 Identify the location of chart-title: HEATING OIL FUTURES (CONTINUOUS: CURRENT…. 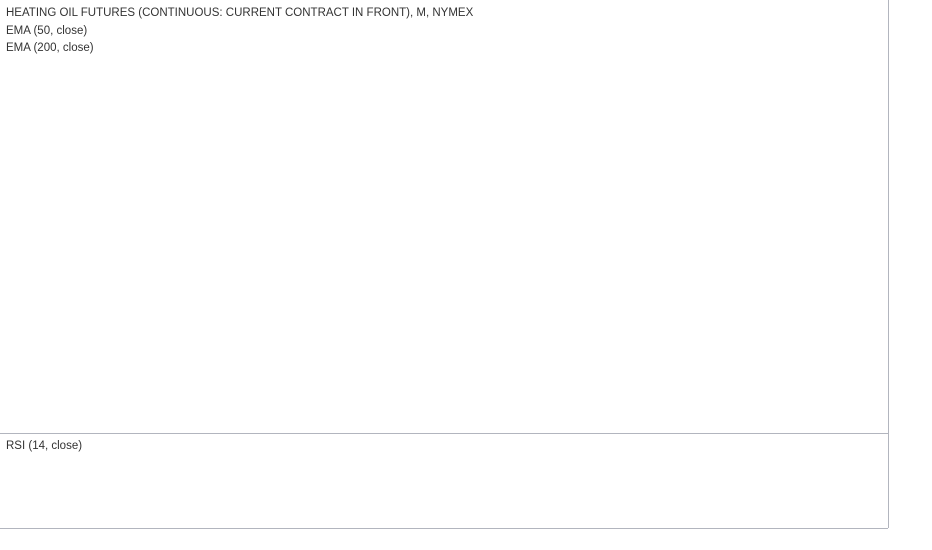
(240, 13).